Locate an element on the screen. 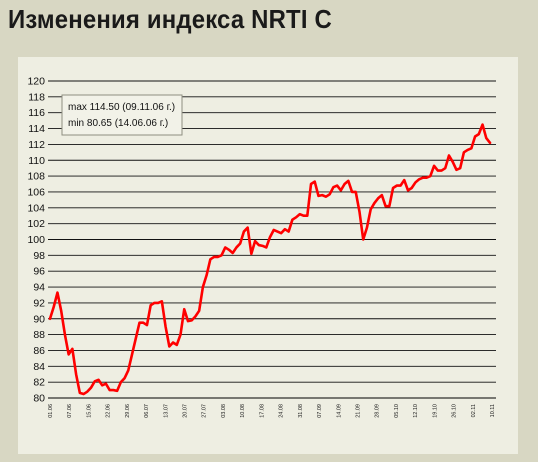 This screenshot has height=462, width=538. y-tick-label: 92 is located at coordinates (39, 303).